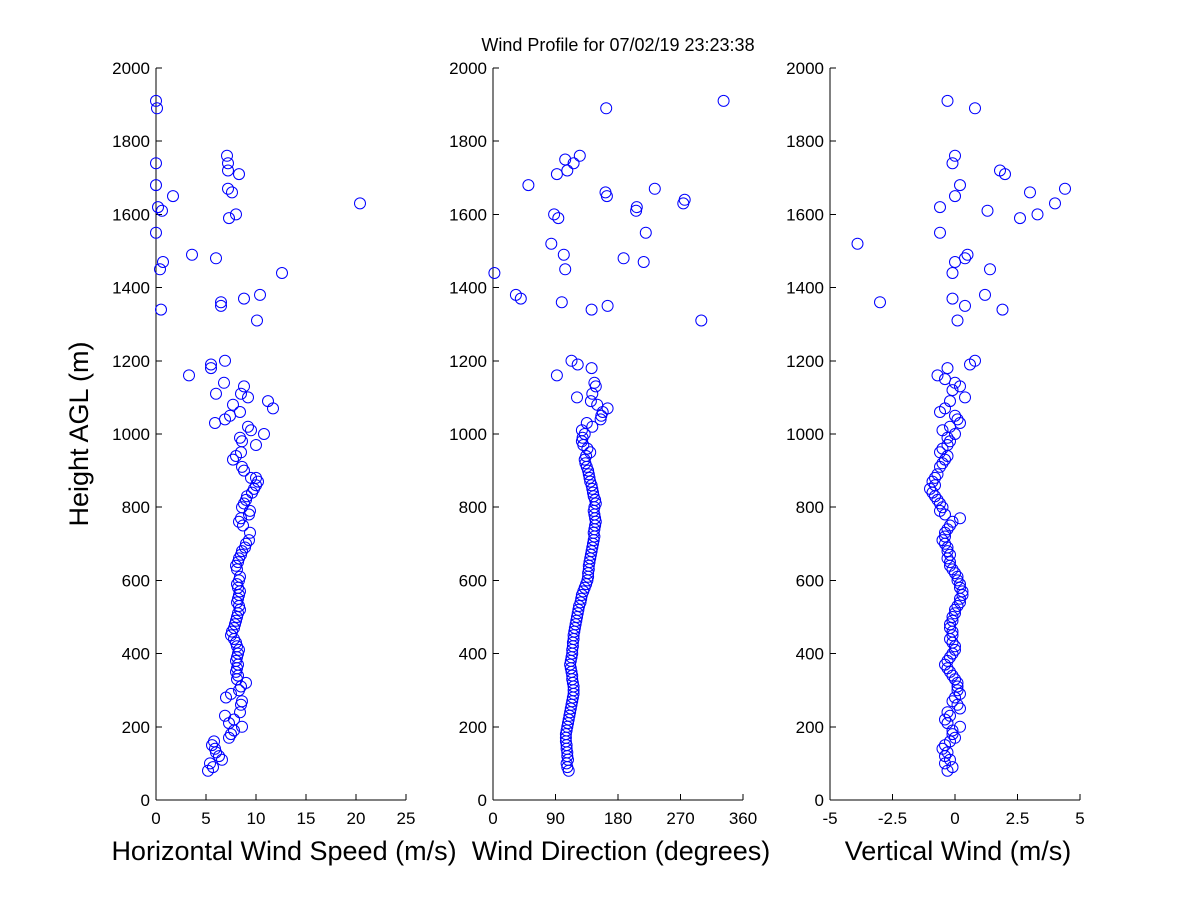 The image size is (1200, 900). I want to click on wind-direction-y-tick-label: 400, so click(473, 654).